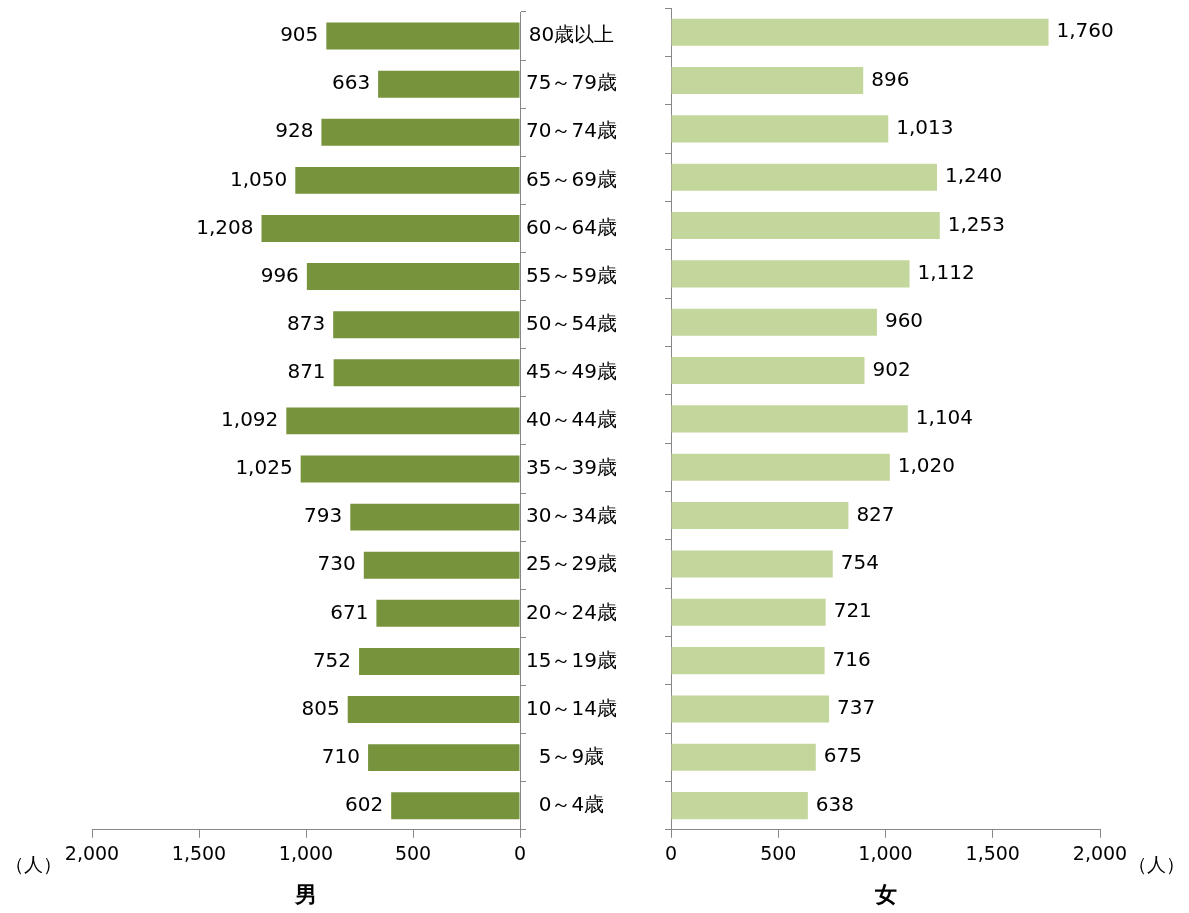  Describe the element at coordinates (571, 322) in the screenshot. I see `y-tick-label: 50～54歳` at that location.